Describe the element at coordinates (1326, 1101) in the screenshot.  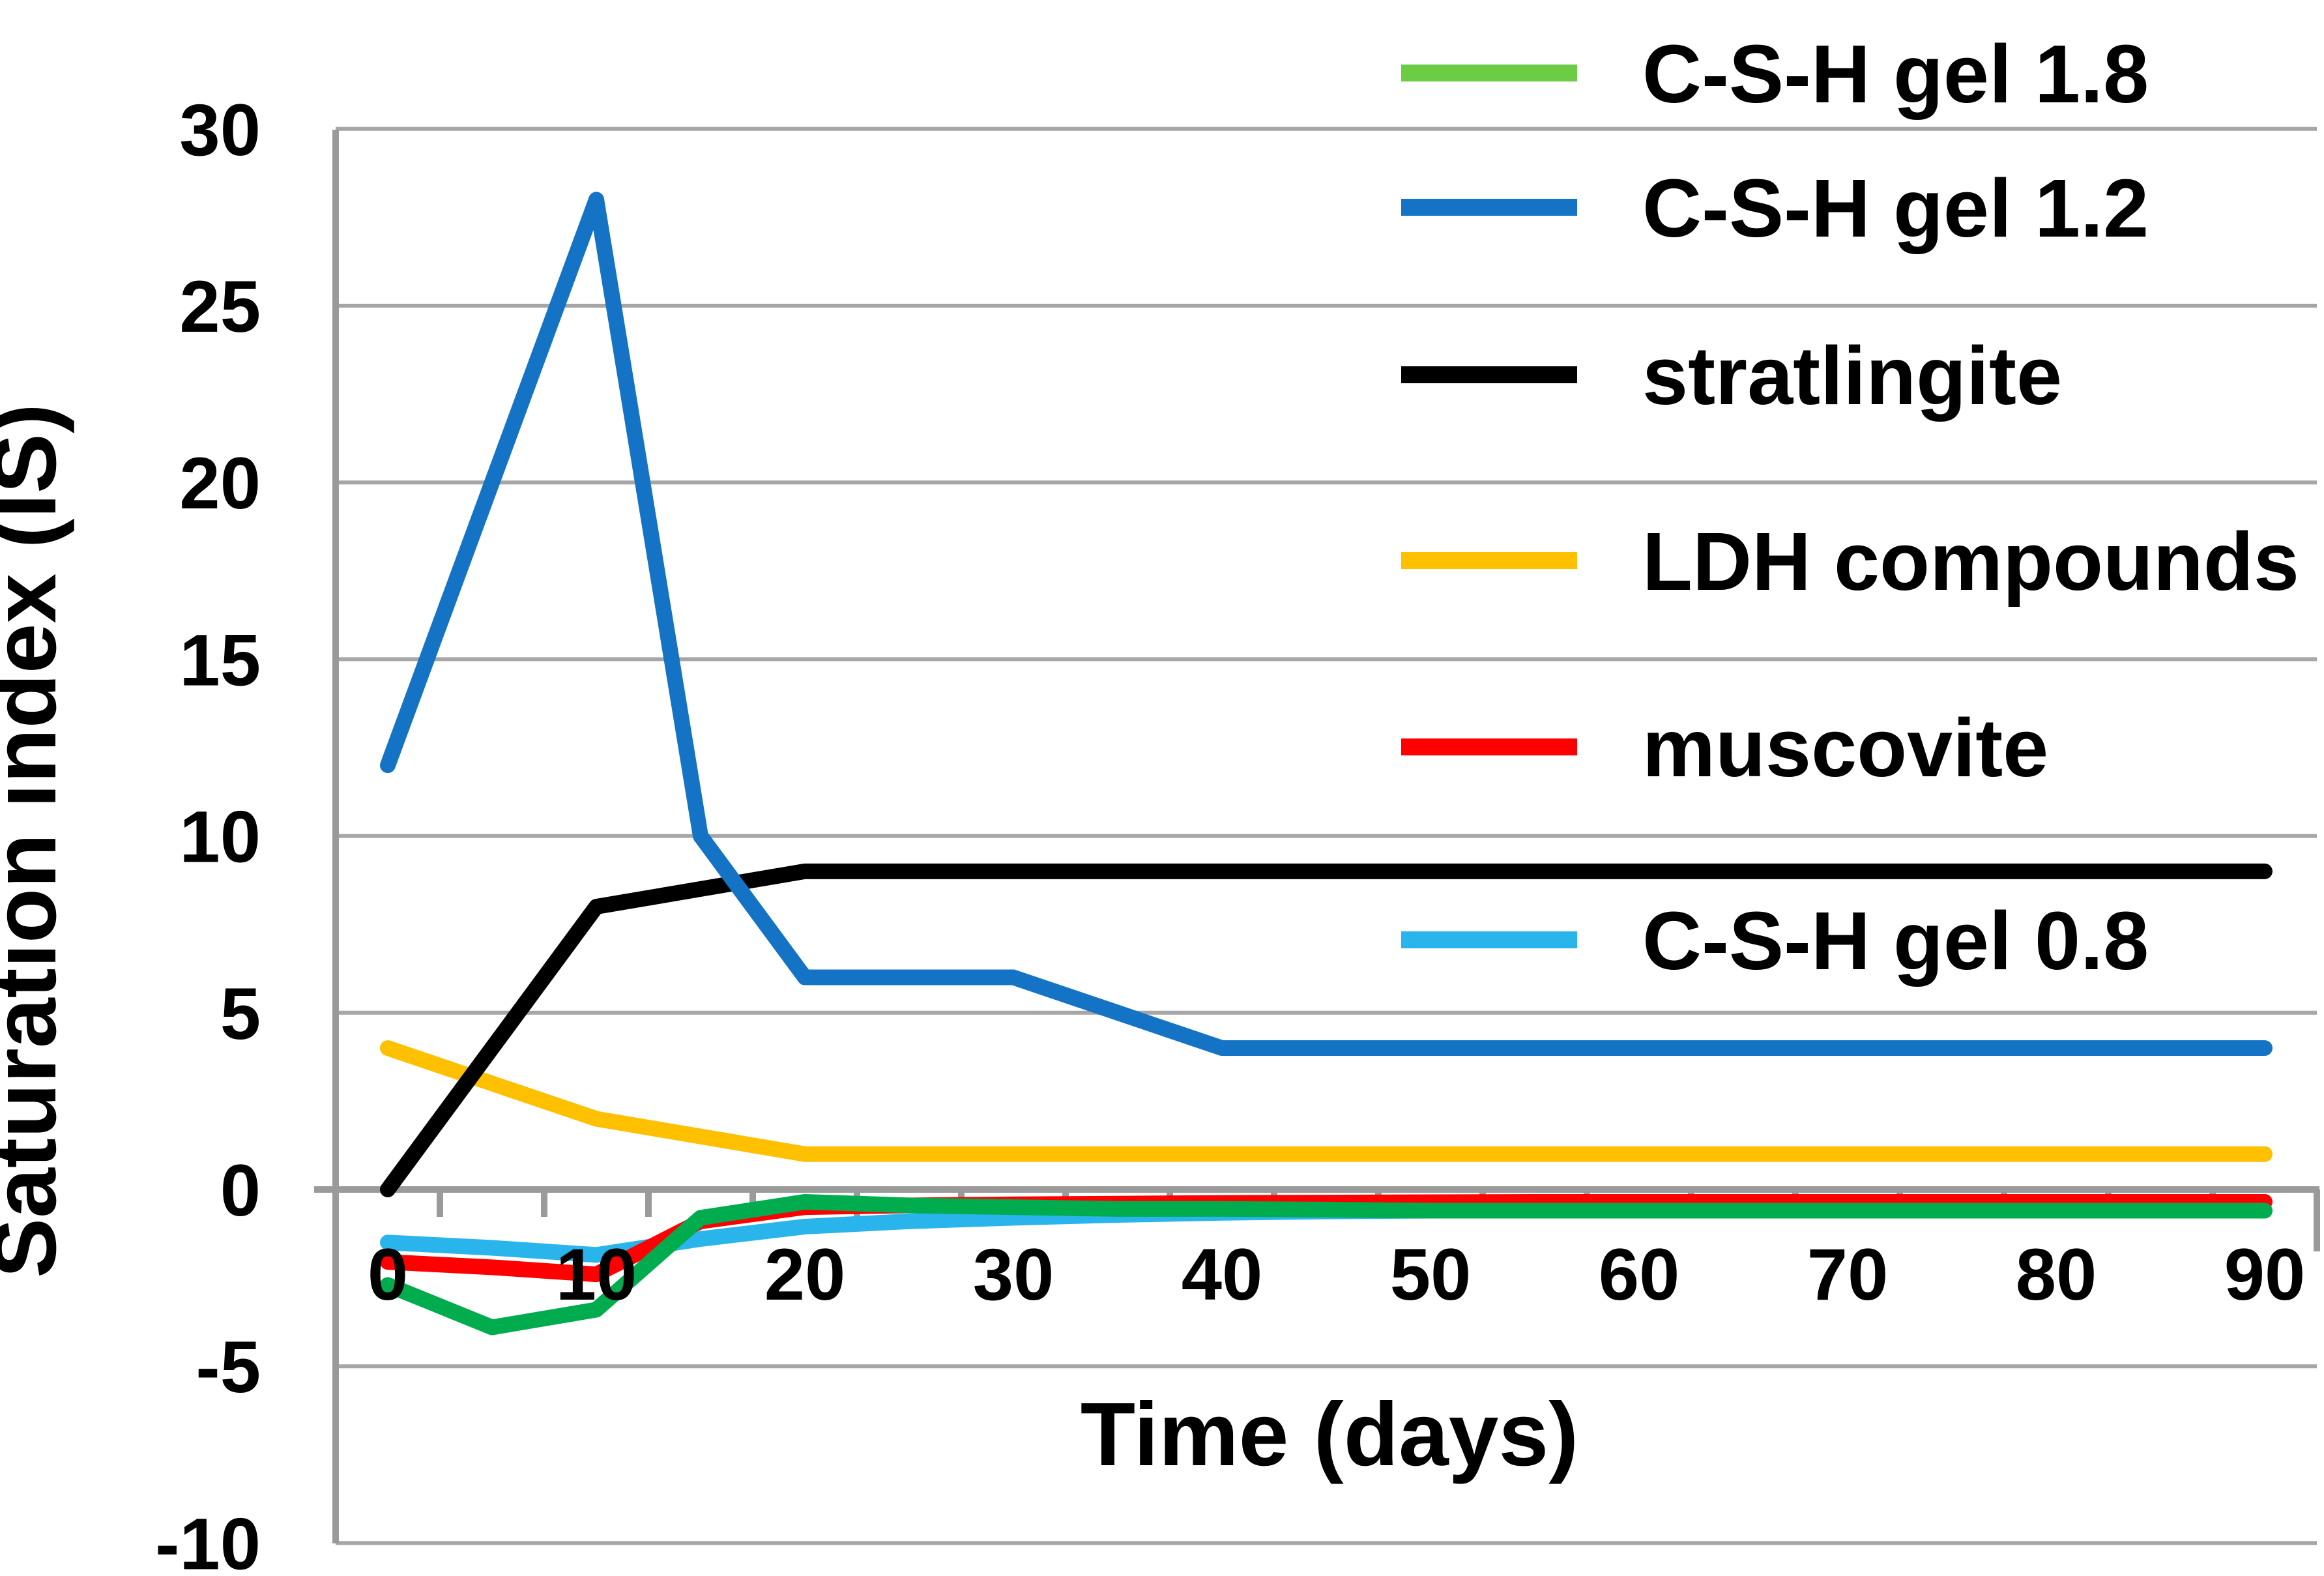
I see `series-line-ldh-compounds` at that location.